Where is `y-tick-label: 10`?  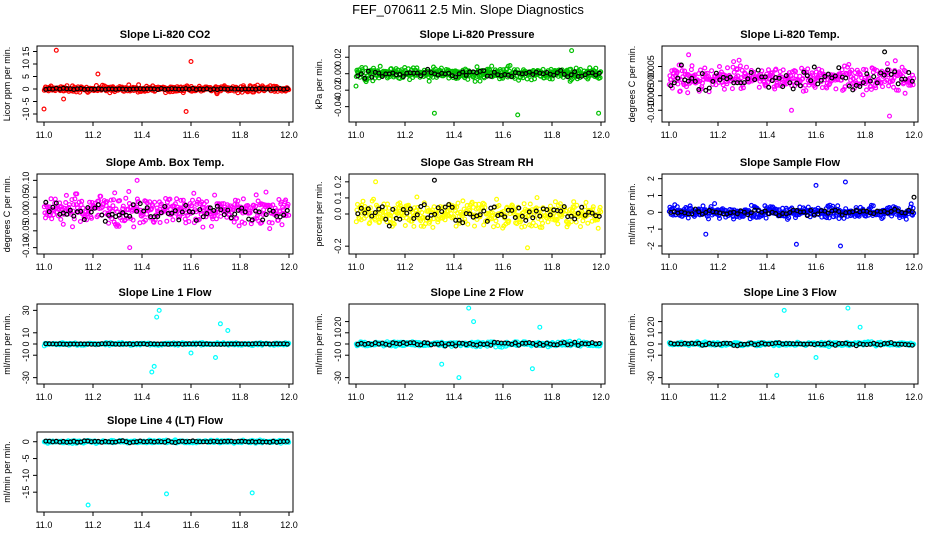
y-tick-label: 10 is located at coordinates (26, 64).